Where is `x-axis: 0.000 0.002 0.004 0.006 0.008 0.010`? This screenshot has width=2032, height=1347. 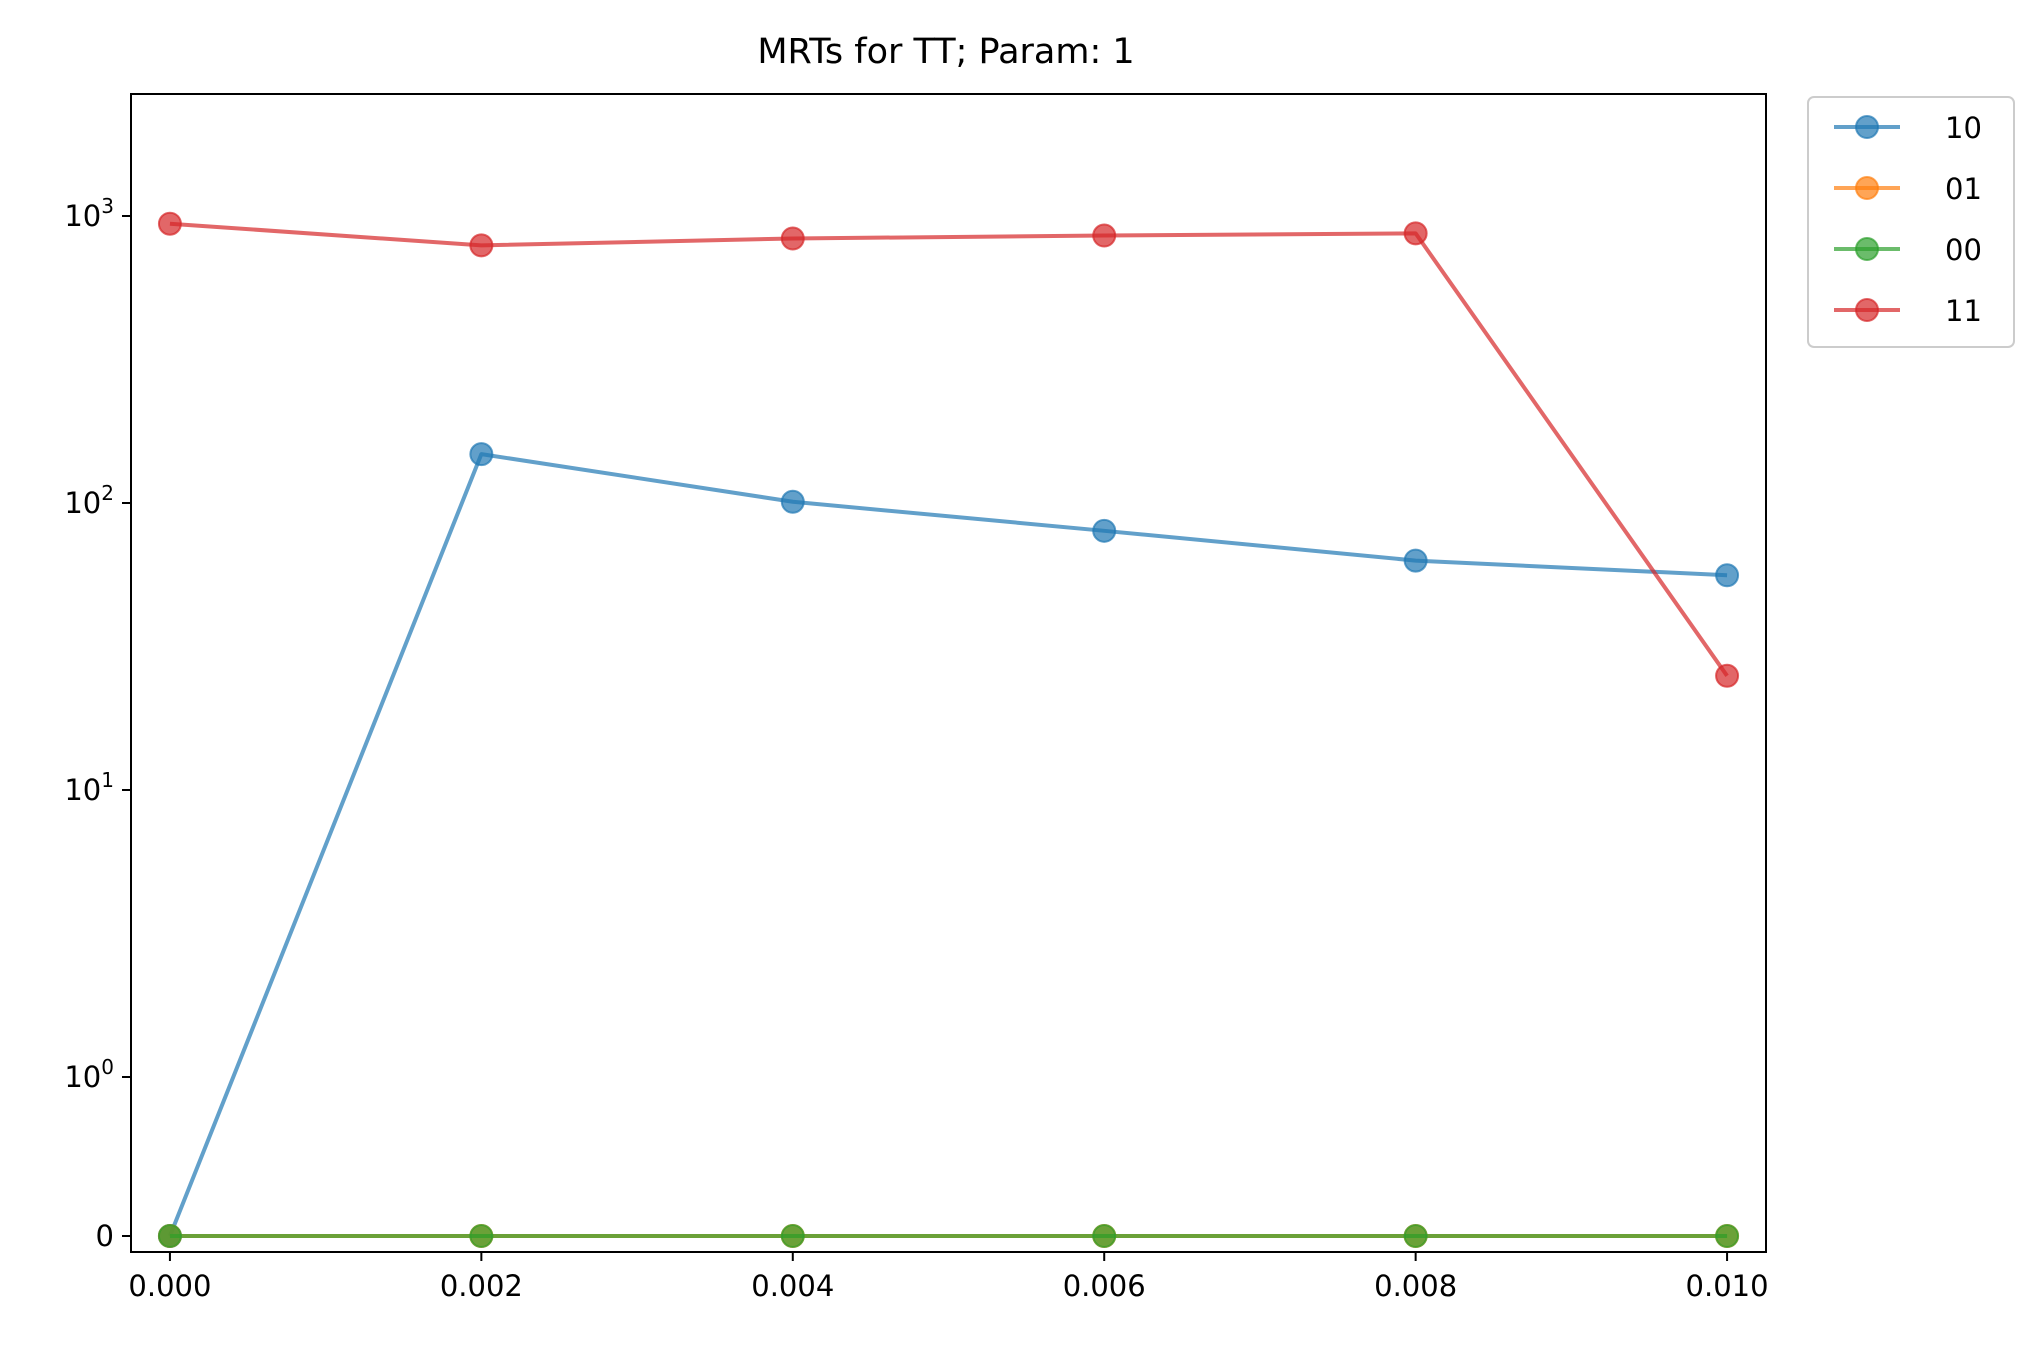 x-axis: 0.000 0.002 0.004 0.006 0.008 0.010 is located at coordinates (948, 1277).